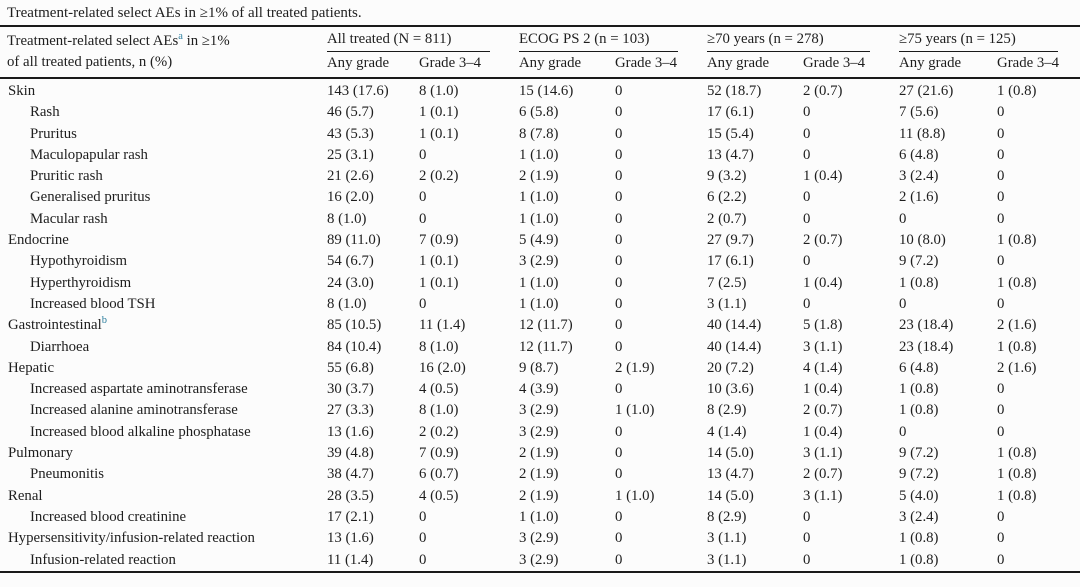  Describe the element at coordinates (38, 240) in the screenshot. I see `ae-term: Endocrine` at that location.